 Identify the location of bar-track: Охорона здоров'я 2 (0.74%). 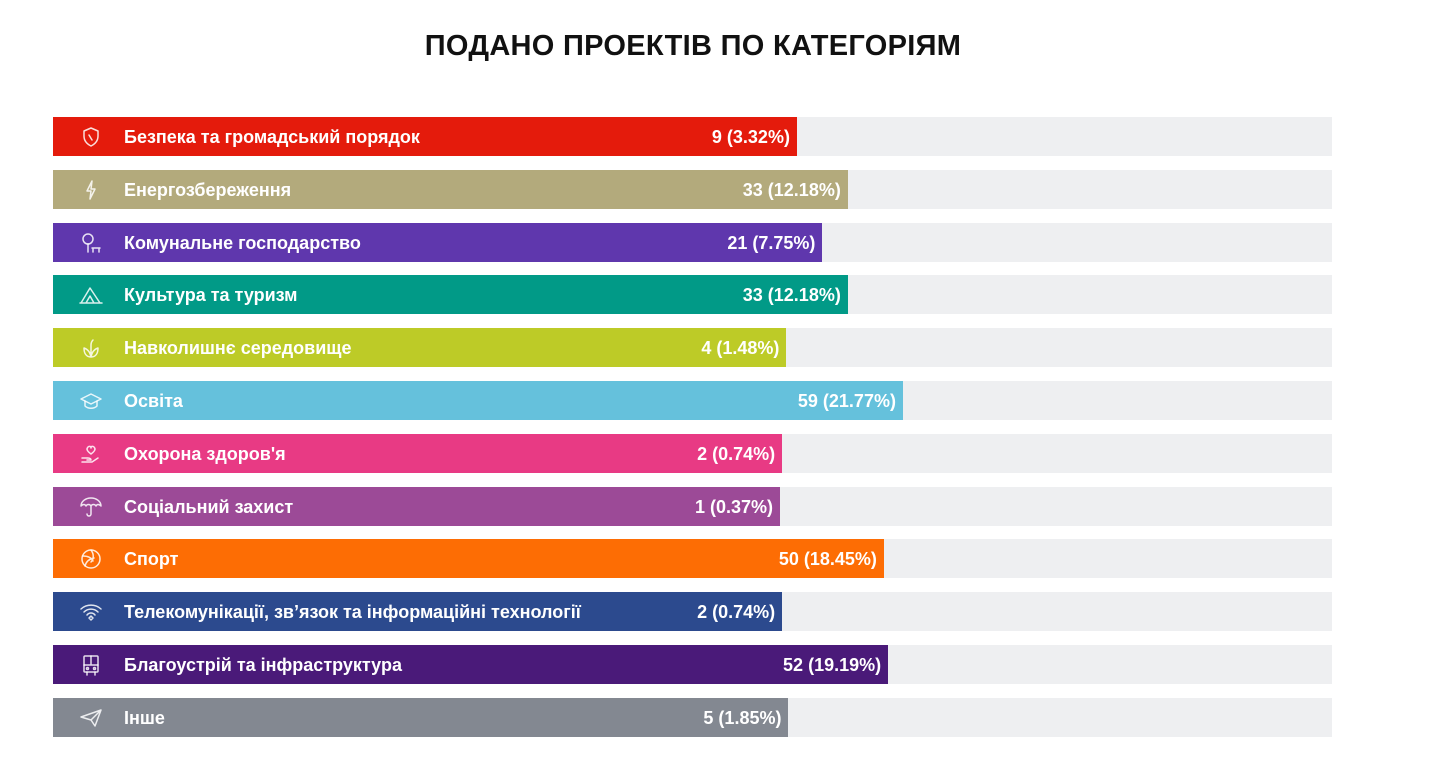
(692, 453).